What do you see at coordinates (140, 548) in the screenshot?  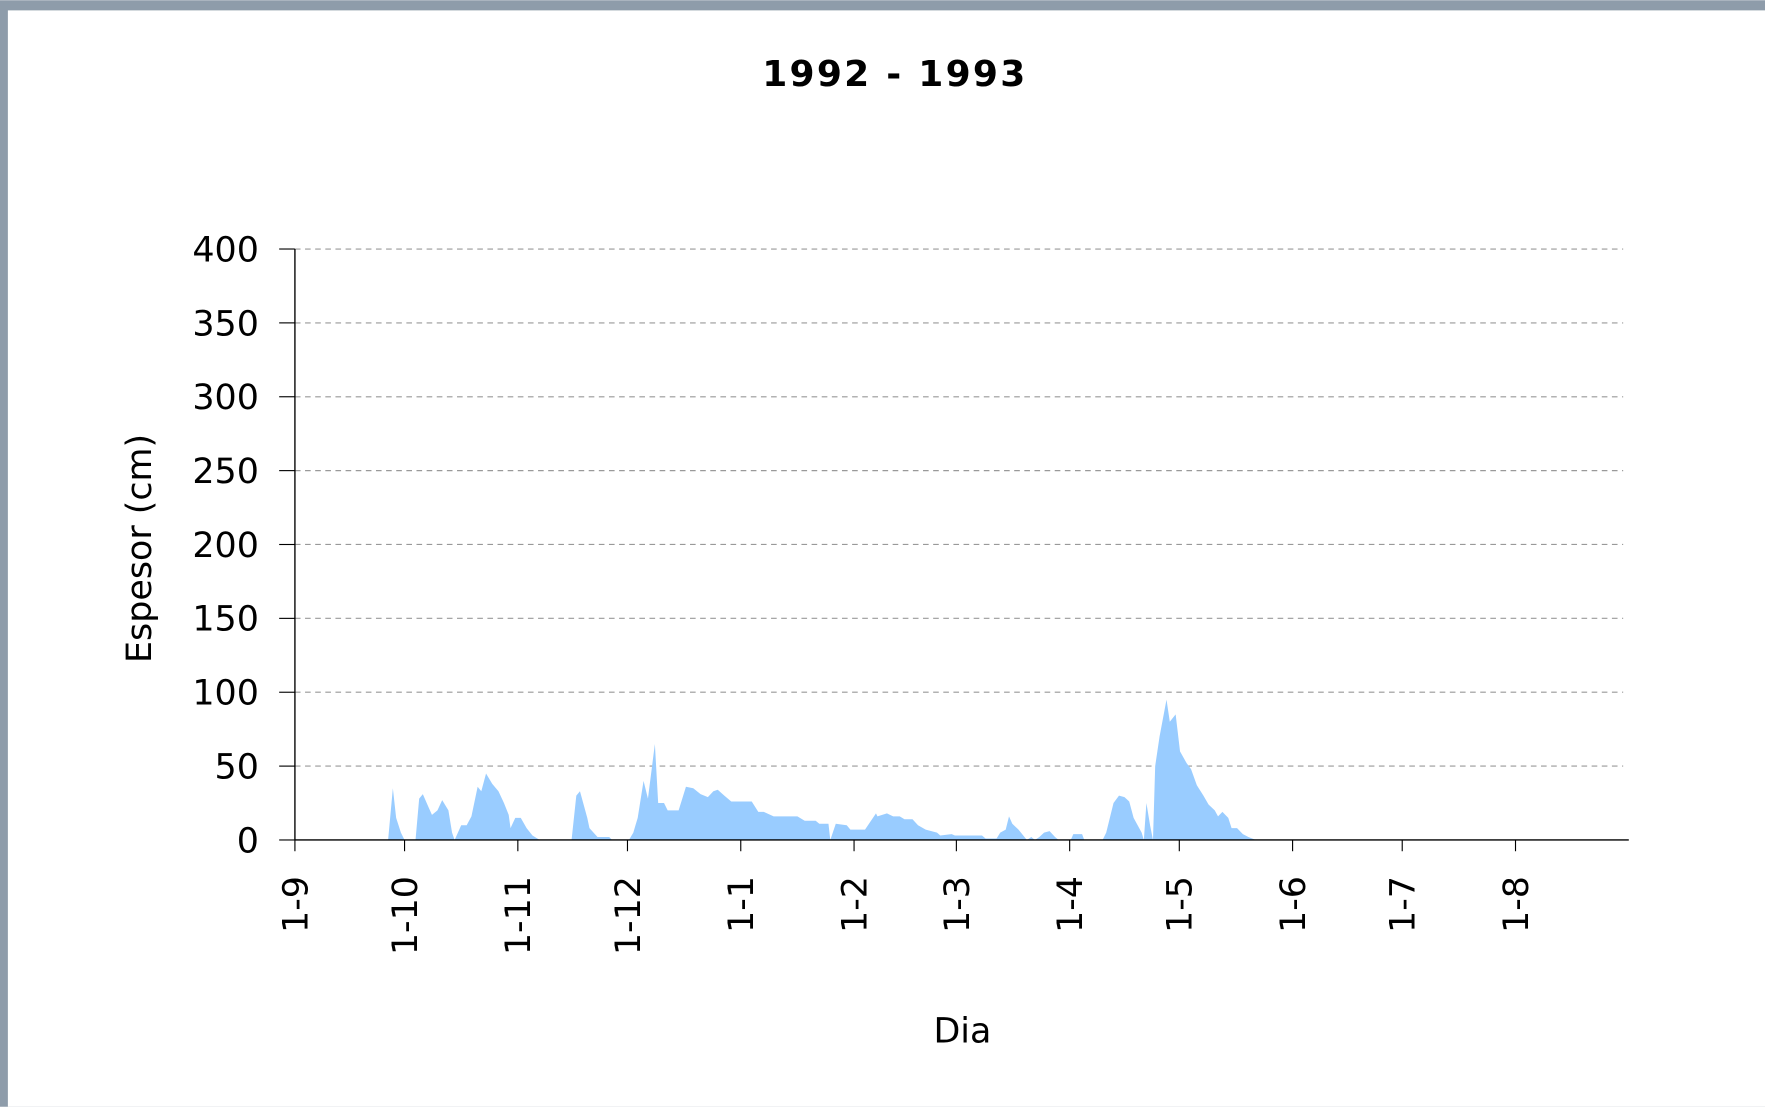 I see `y-axis-label: Espesor (cm)` at bounding box center [140, 548].